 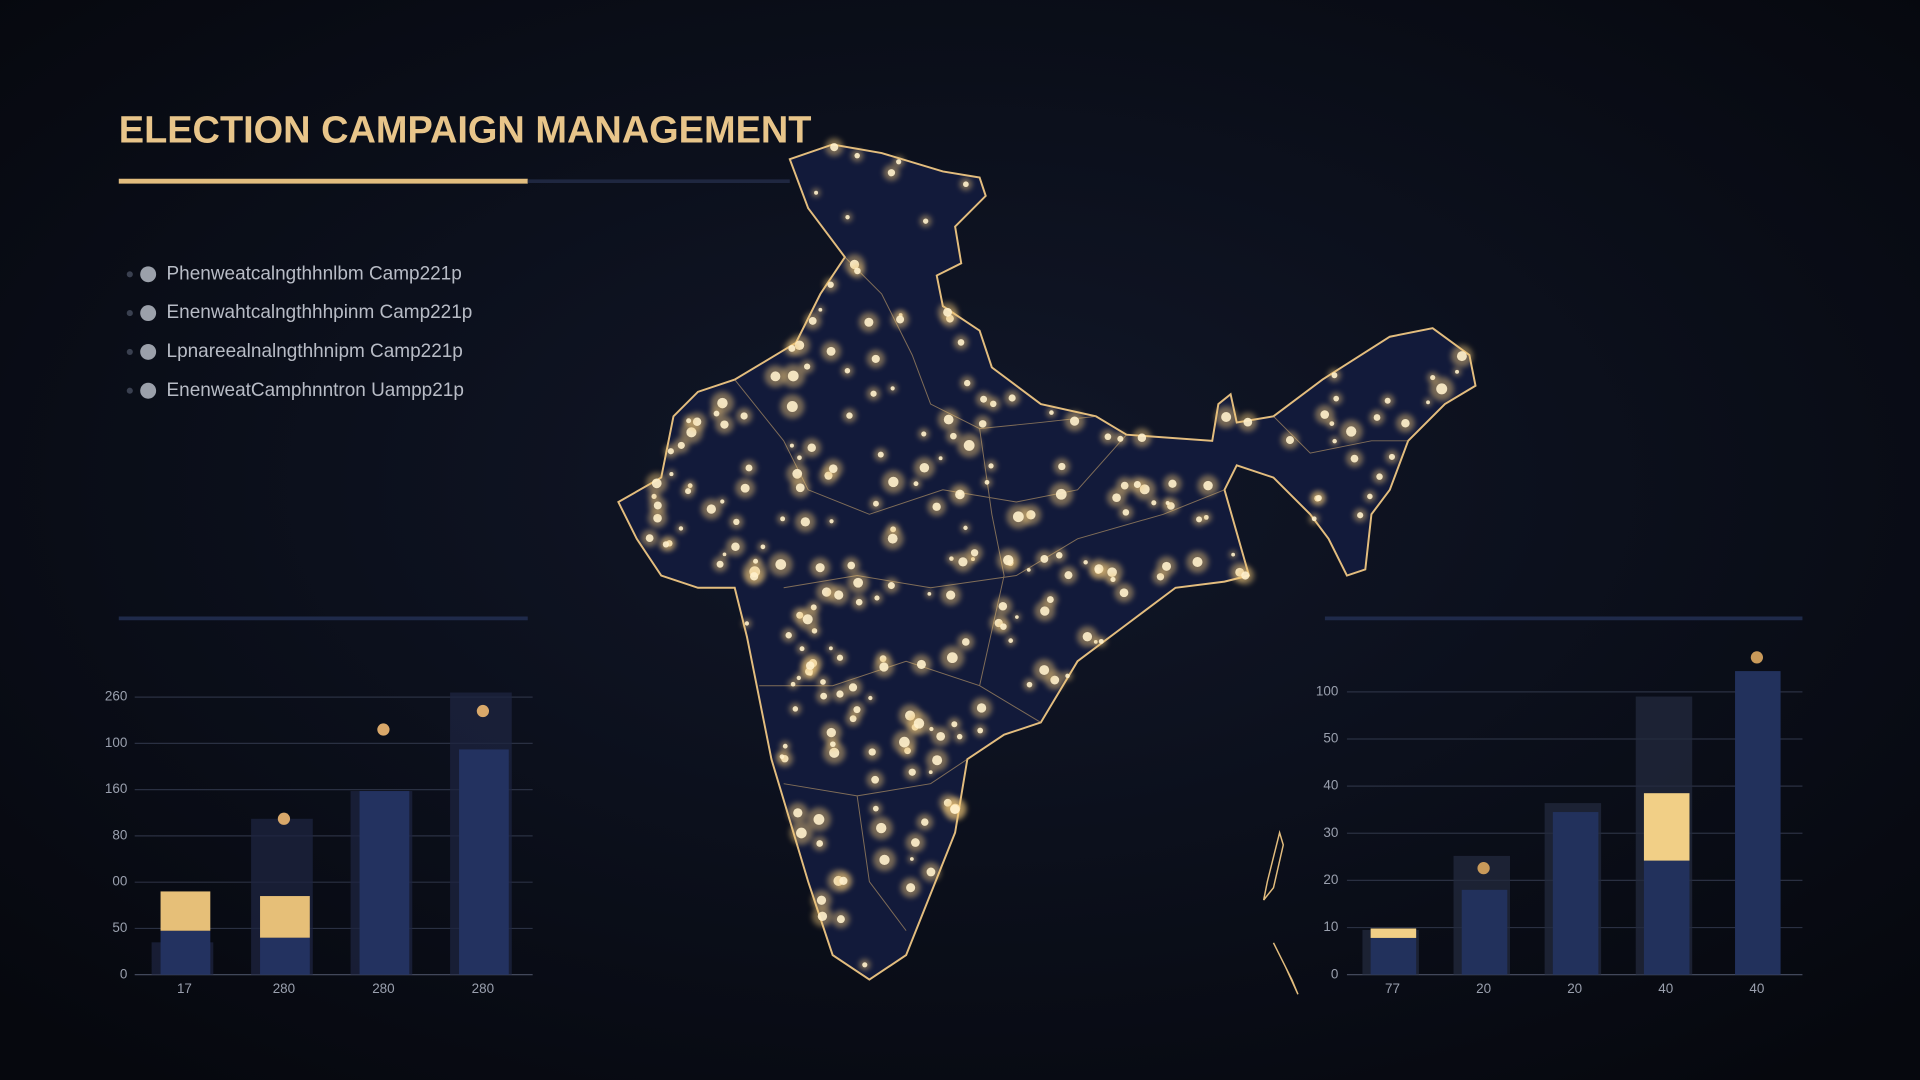 What do you see at coordinates (1574, 988) in the screenshot?
I see `x-tick-label: 20` at bounding box center [1574, 988].